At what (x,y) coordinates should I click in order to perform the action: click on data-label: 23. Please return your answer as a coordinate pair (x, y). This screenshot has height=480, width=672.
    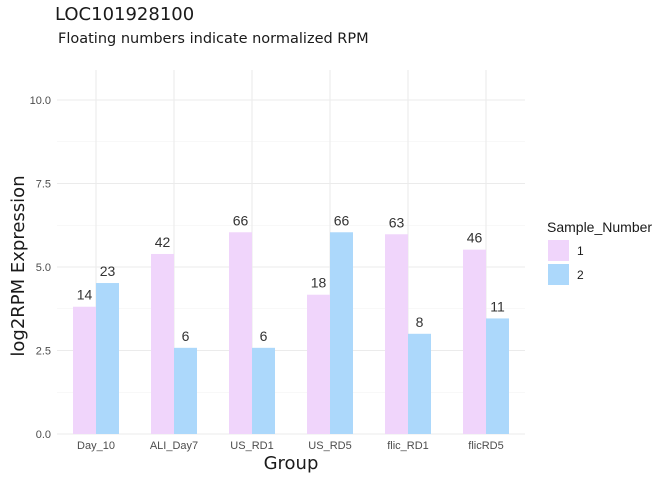
    Looking at the image, I should click on (108, 271).